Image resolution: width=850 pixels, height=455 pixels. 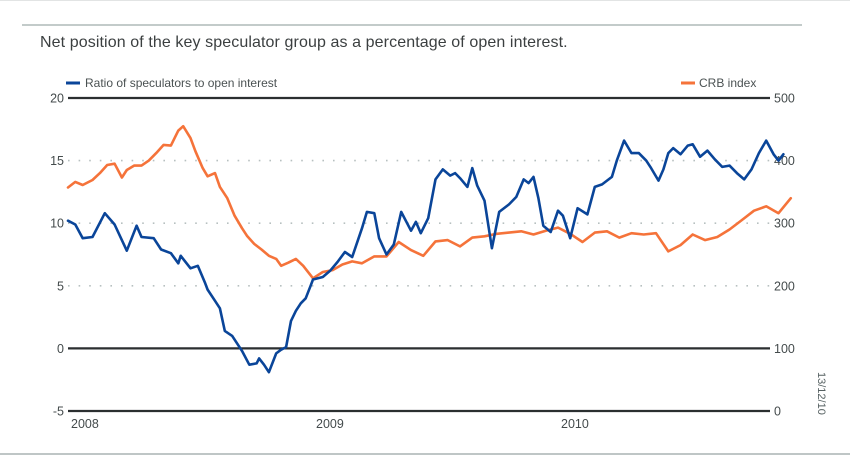 I want to click on right-tick-label: 0, so click(x=777, y=412).